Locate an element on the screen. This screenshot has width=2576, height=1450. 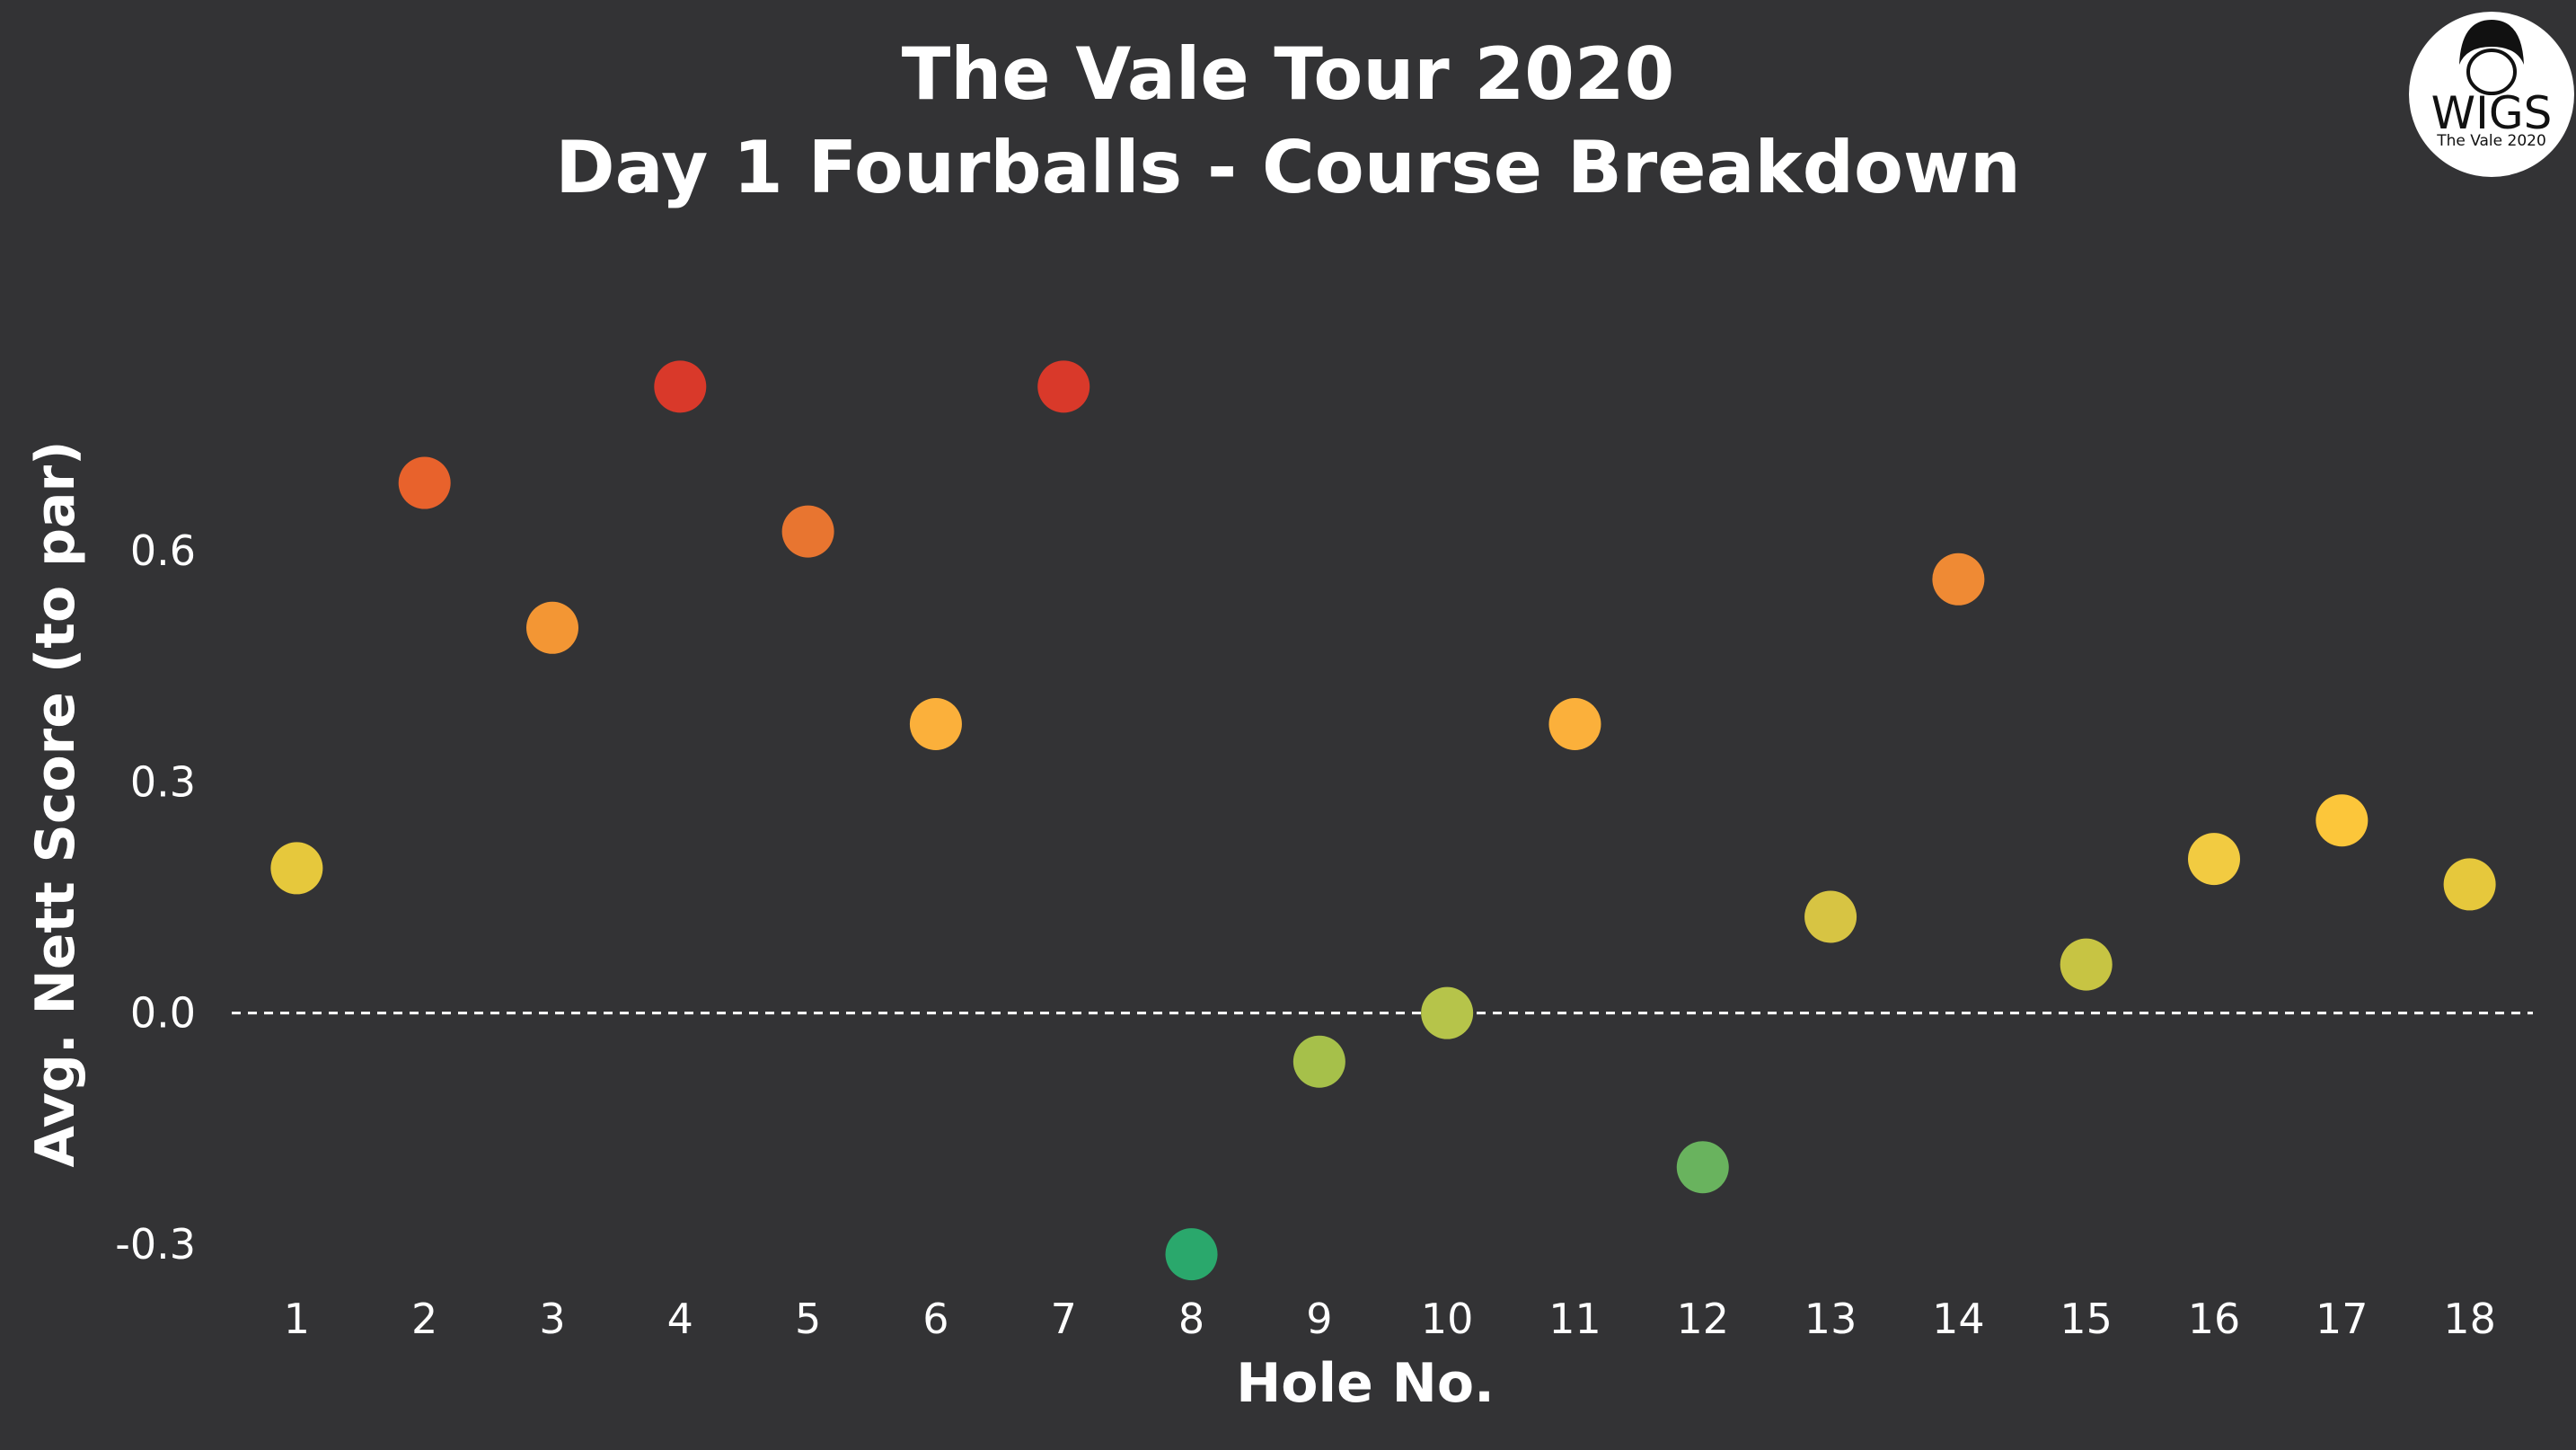
x-tick-label: 12 is located at coordinates (1702, 1319).